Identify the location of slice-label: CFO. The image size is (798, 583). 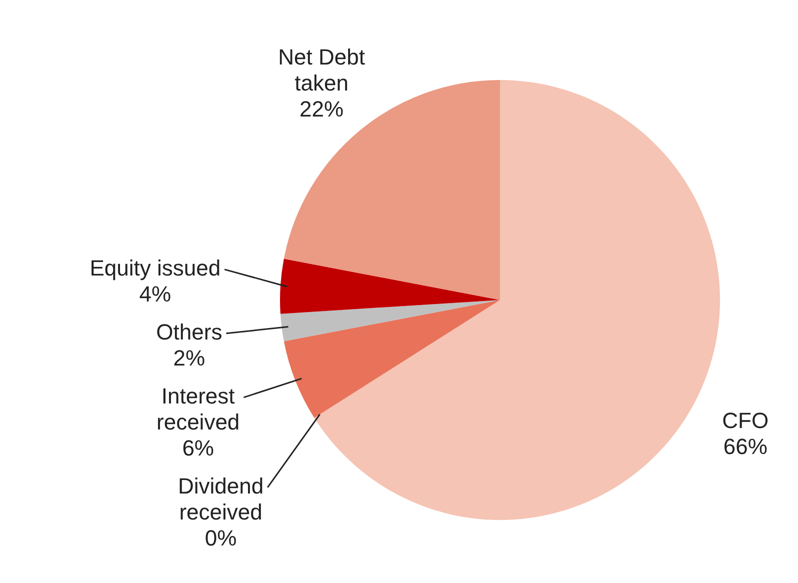
(745, 420).